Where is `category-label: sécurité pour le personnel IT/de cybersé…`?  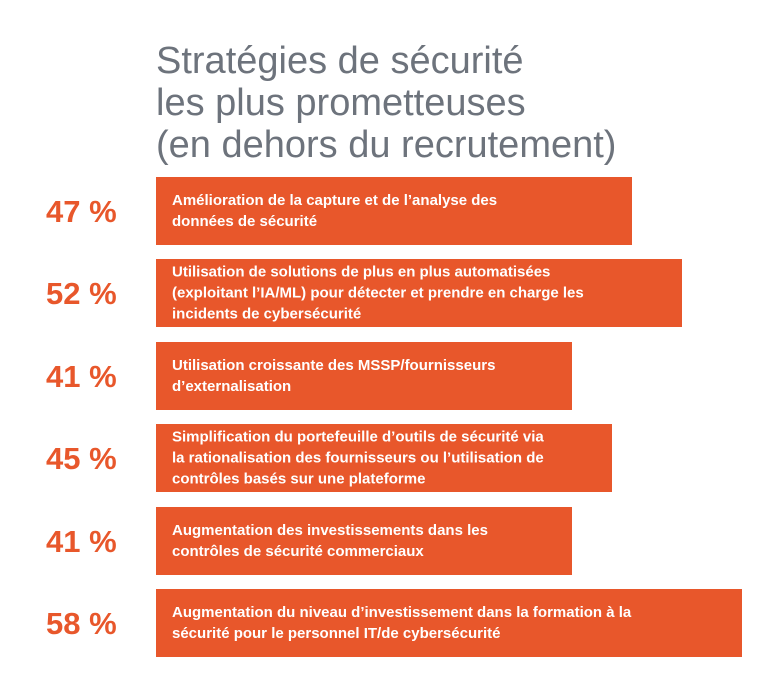 category-label: sécurité pour le personnel IT/de cybersé… is located at coordinates (336, 633).